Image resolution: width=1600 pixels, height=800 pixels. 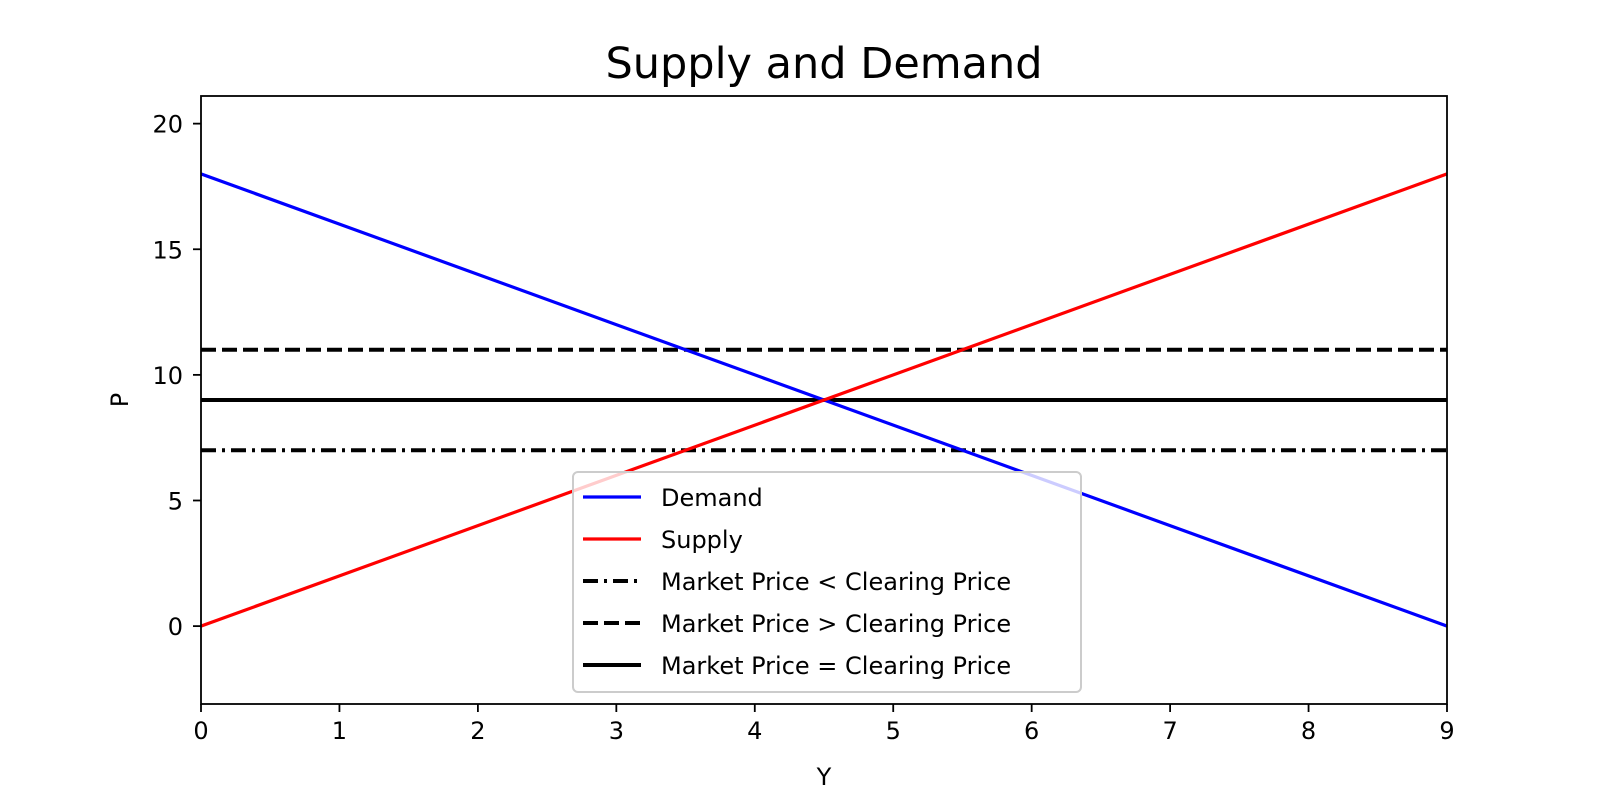 I want to click on chart-title: Supply and Demand, so click(x=823, y=64).